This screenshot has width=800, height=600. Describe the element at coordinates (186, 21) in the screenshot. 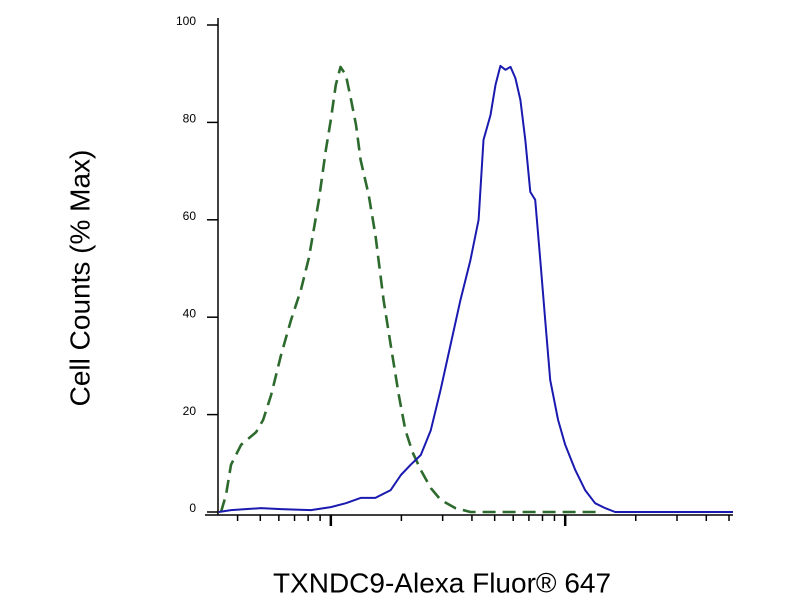

I see `y-tick-label: 100` at that location.